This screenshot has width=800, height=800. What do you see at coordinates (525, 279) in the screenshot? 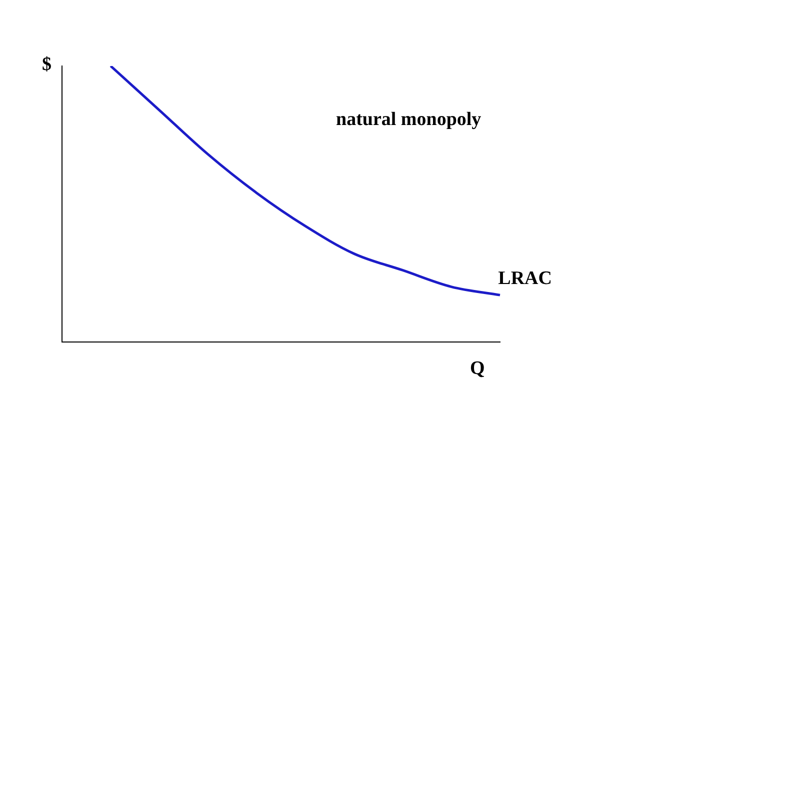
I see `series-label: LRAC` at bounding box center [525, 279].